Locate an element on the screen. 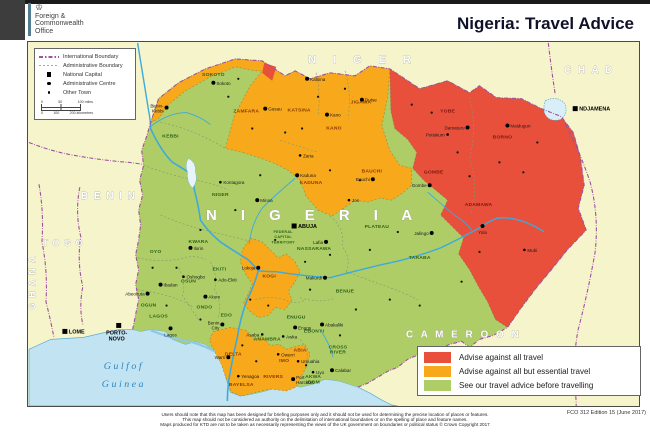  ghana-togo-border is located at coordinates (46, 261).